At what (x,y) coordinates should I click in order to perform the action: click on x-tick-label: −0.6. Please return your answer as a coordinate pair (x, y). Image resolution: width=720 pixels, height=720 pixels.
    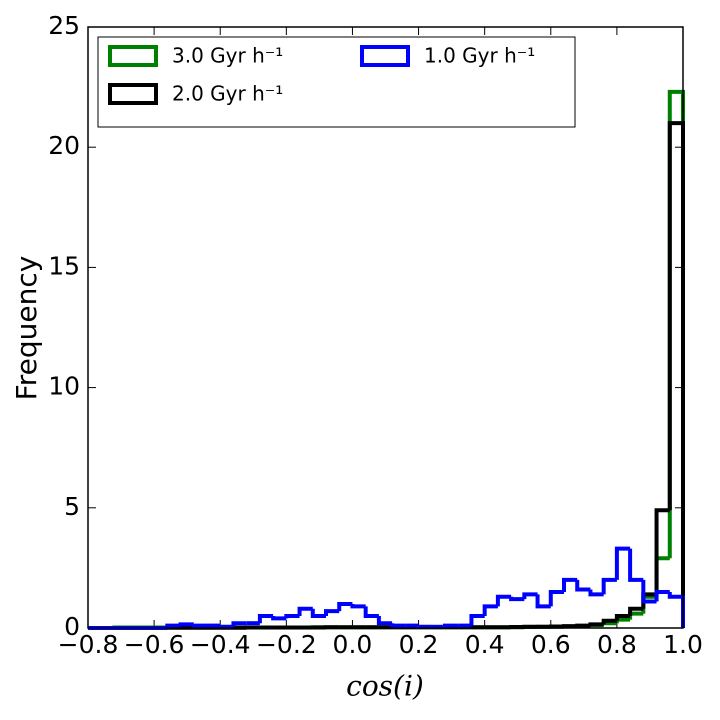
    Looking at the image, I should click on (154, 644).